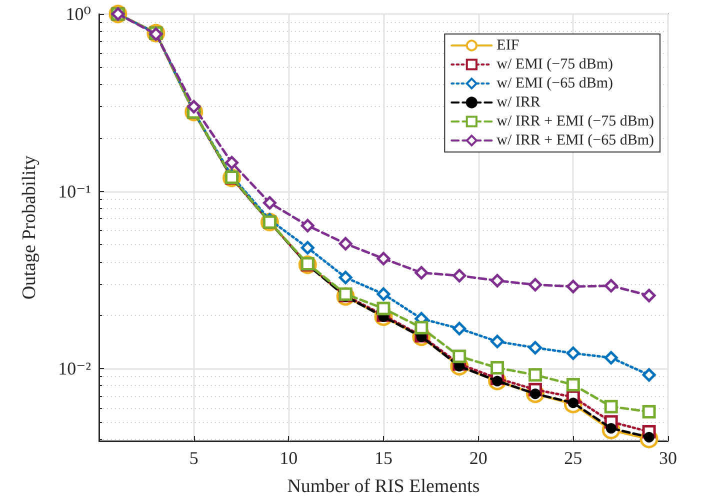 The height and width of the screenshot is (504, 708). I want to click on x-tick-label: 5, so click(193, 458).